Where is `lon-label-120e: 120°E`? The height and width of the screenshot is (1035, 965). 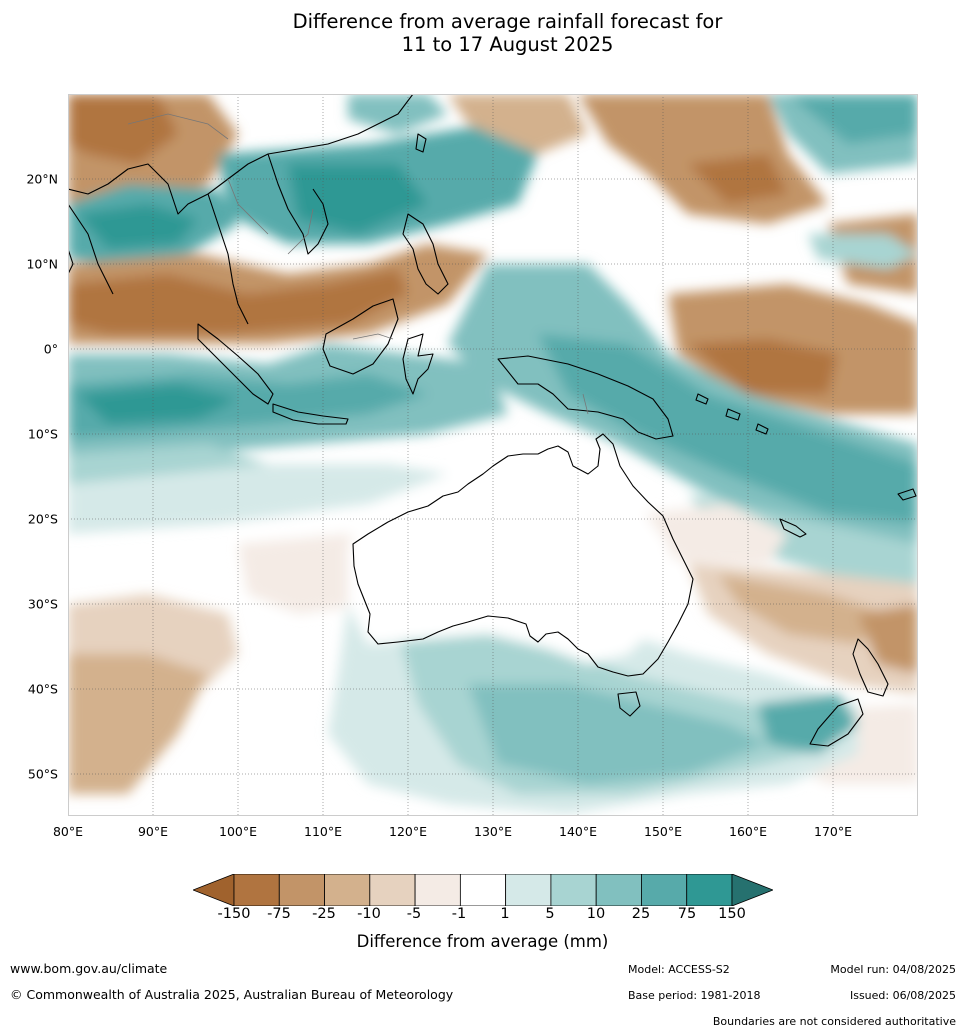
lon-label-120e: 120°E is located at coordinates (408, 831).